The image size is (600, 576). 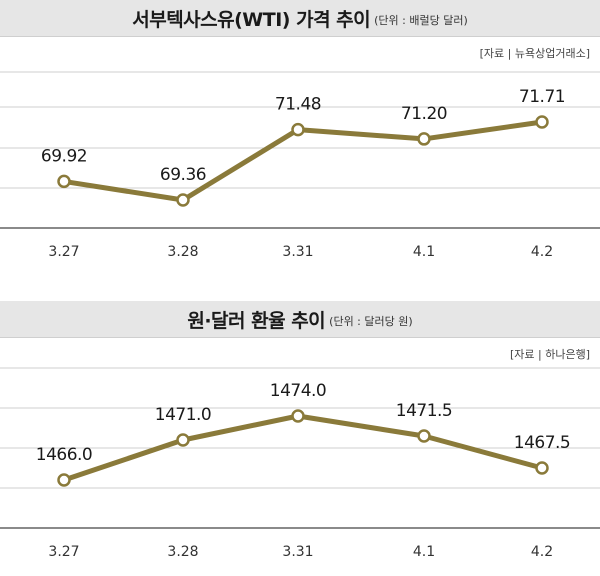 What do you see at coordinates (371, 321) in the screenshot?
I see `fx-chart-unit: (단위 : 달러당 원)` at bounding box center [371, 321].